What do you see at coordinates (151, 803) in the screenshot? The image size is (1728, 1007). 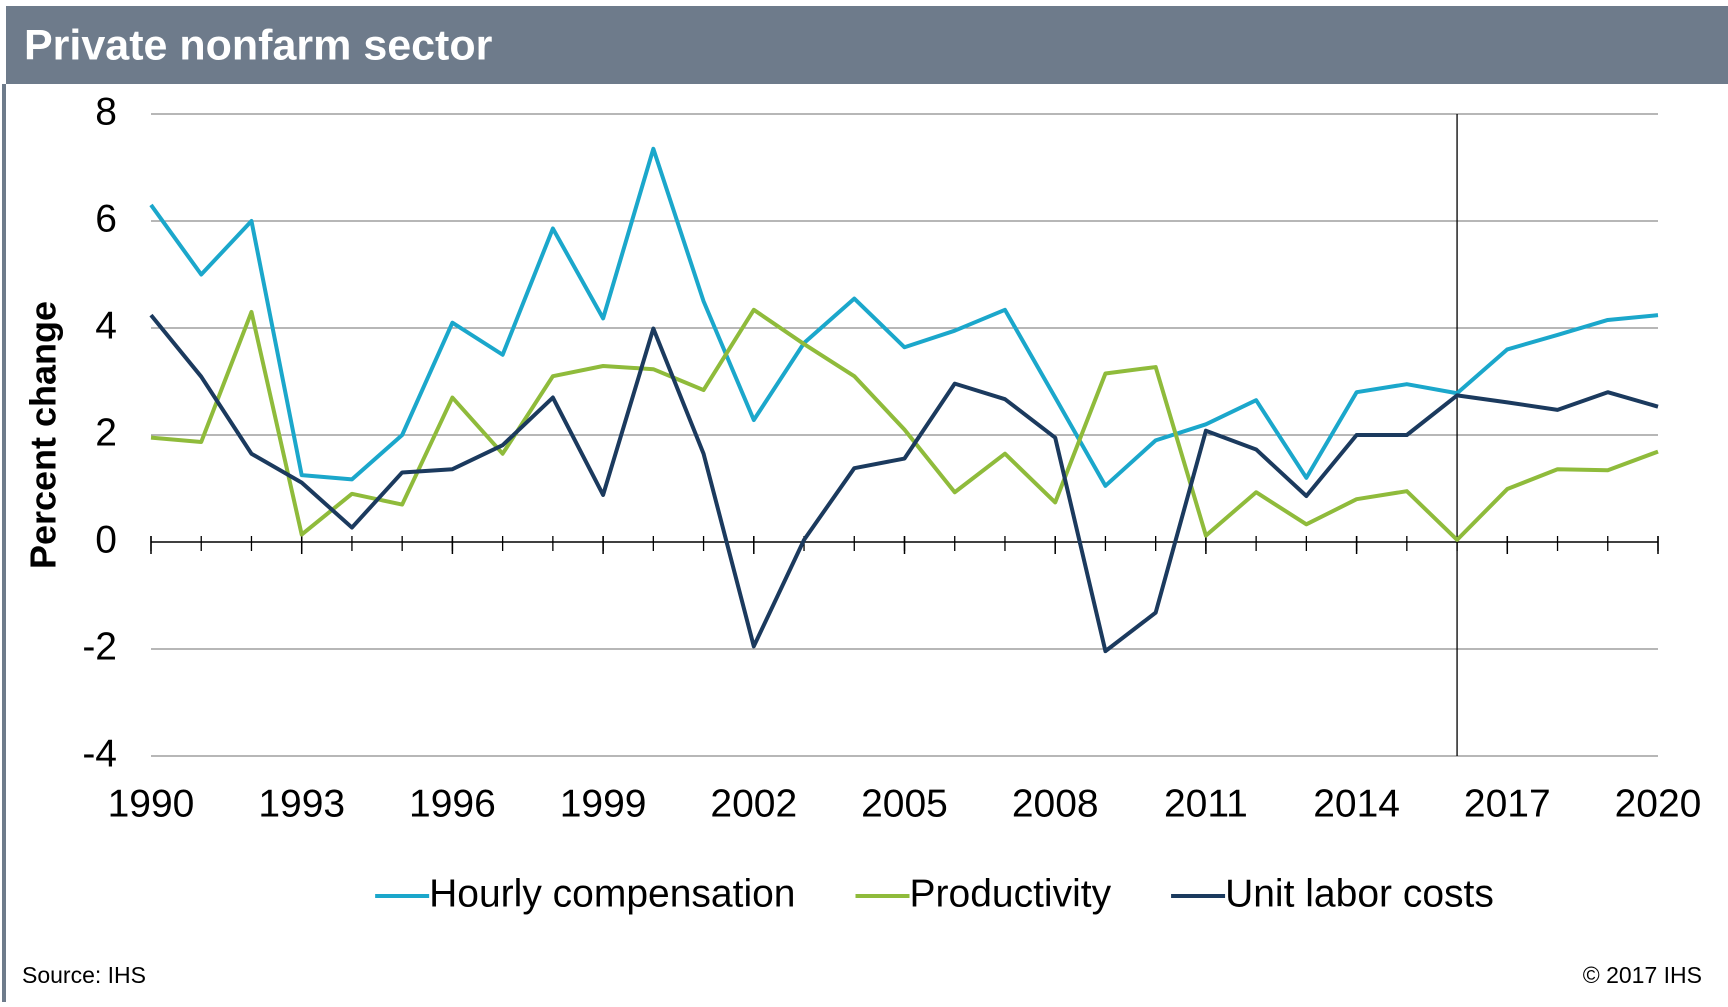 I see `x-tick-label: 1990` at bounding box center [151, 803].